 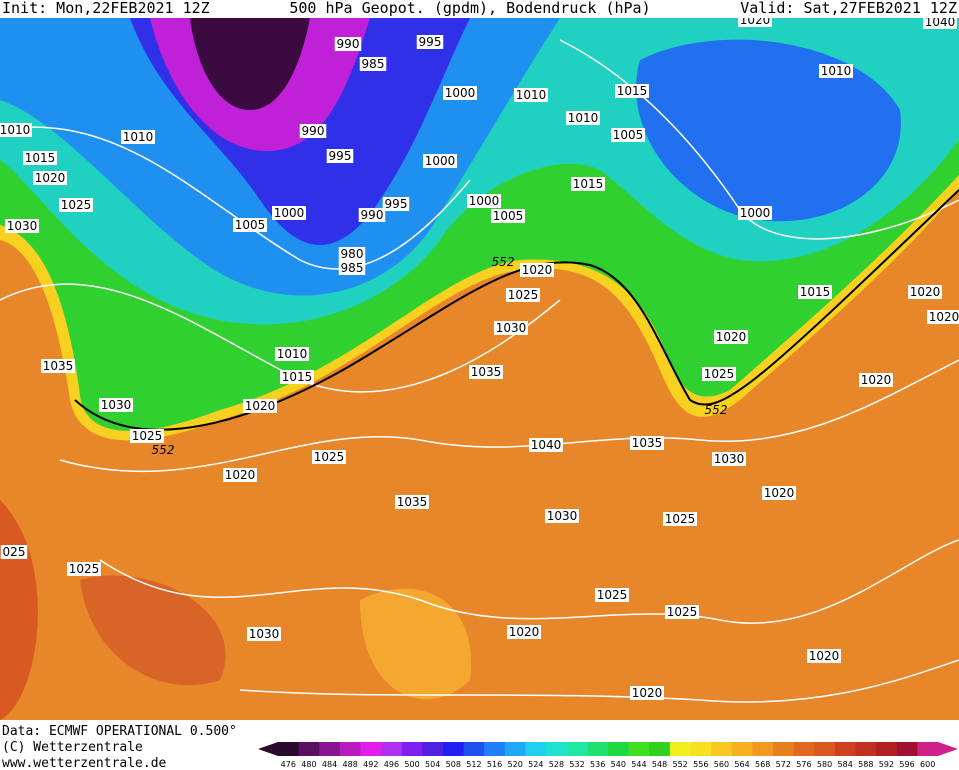 I want to click on init-time: Init: Mon,22FEB2021 12Z, so click(x=106, y=8).